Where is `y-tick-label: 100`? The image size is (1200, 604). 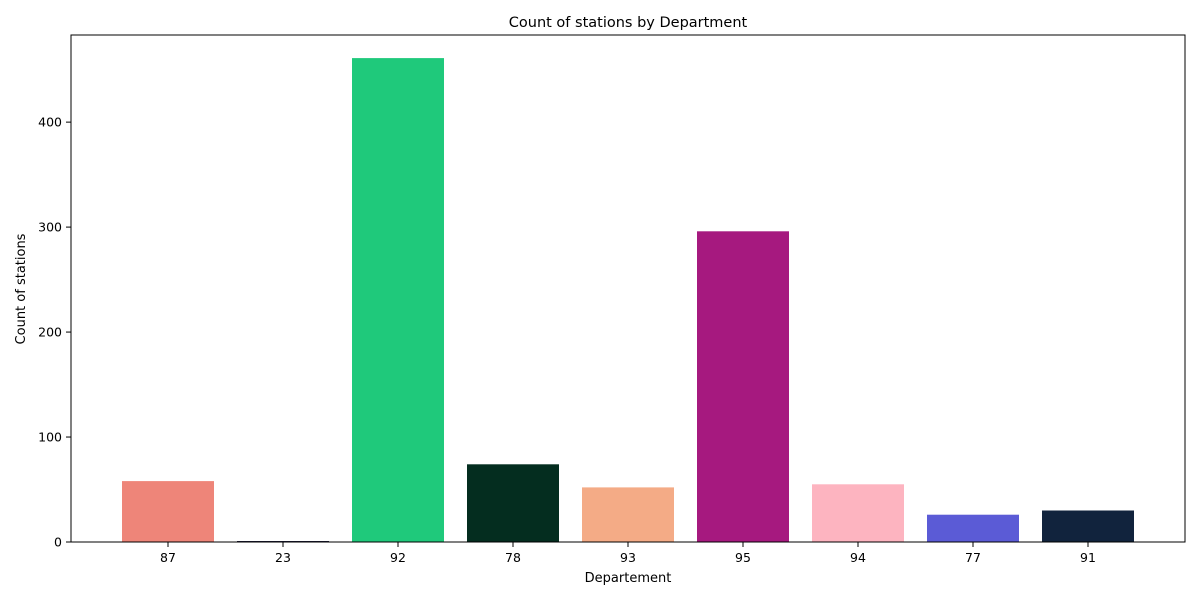
y-tick-label: 100 is located at coordinates (50, 437).